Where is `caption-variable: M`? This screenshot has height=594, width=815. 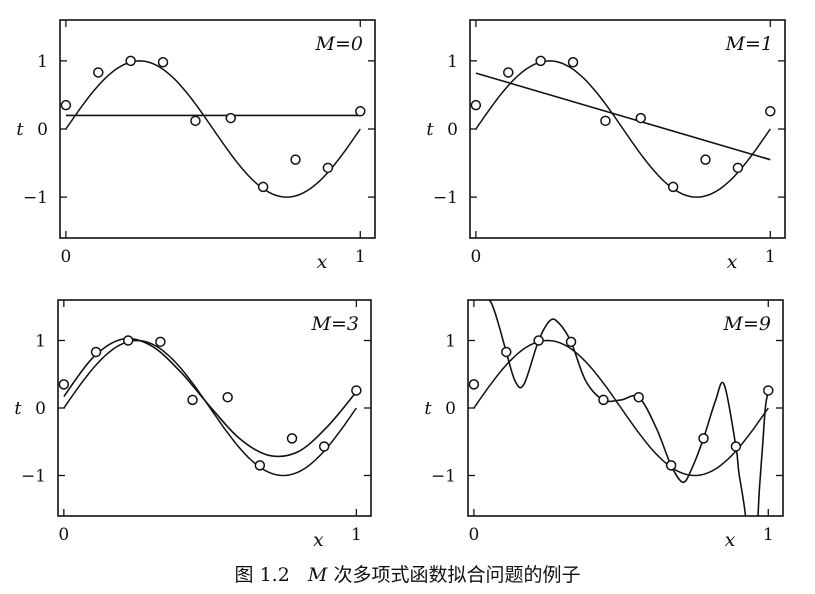 caption-variable: M is located at coordinates (317, 575).